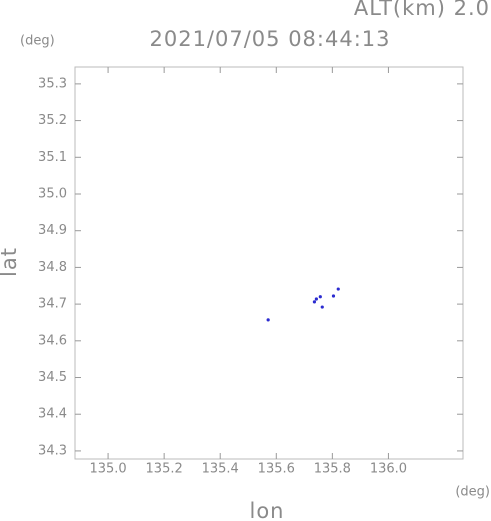 This screenshot has width=491, height=521. Describe the element at coordinates (52, 304) in the screenshot. I see `y-tick-label: 34.7` at that location.